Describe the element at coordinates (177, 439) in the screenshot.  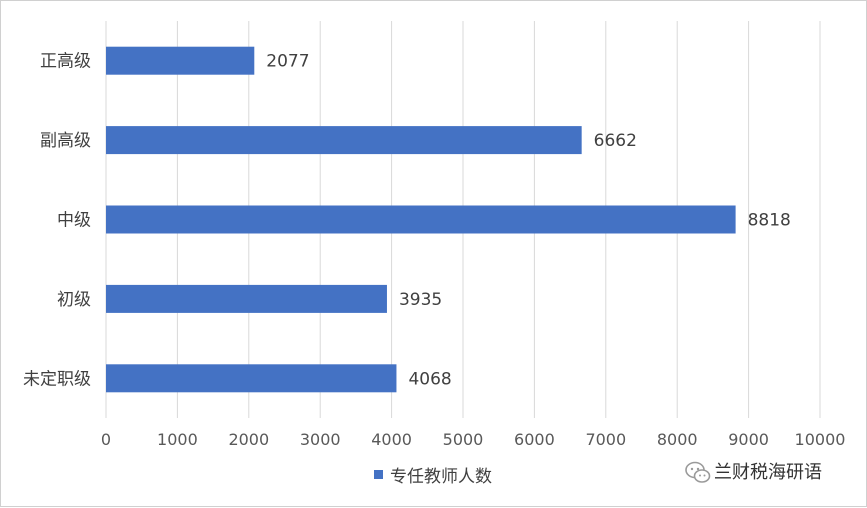
I see `x-tick-label: 1000` at that location.